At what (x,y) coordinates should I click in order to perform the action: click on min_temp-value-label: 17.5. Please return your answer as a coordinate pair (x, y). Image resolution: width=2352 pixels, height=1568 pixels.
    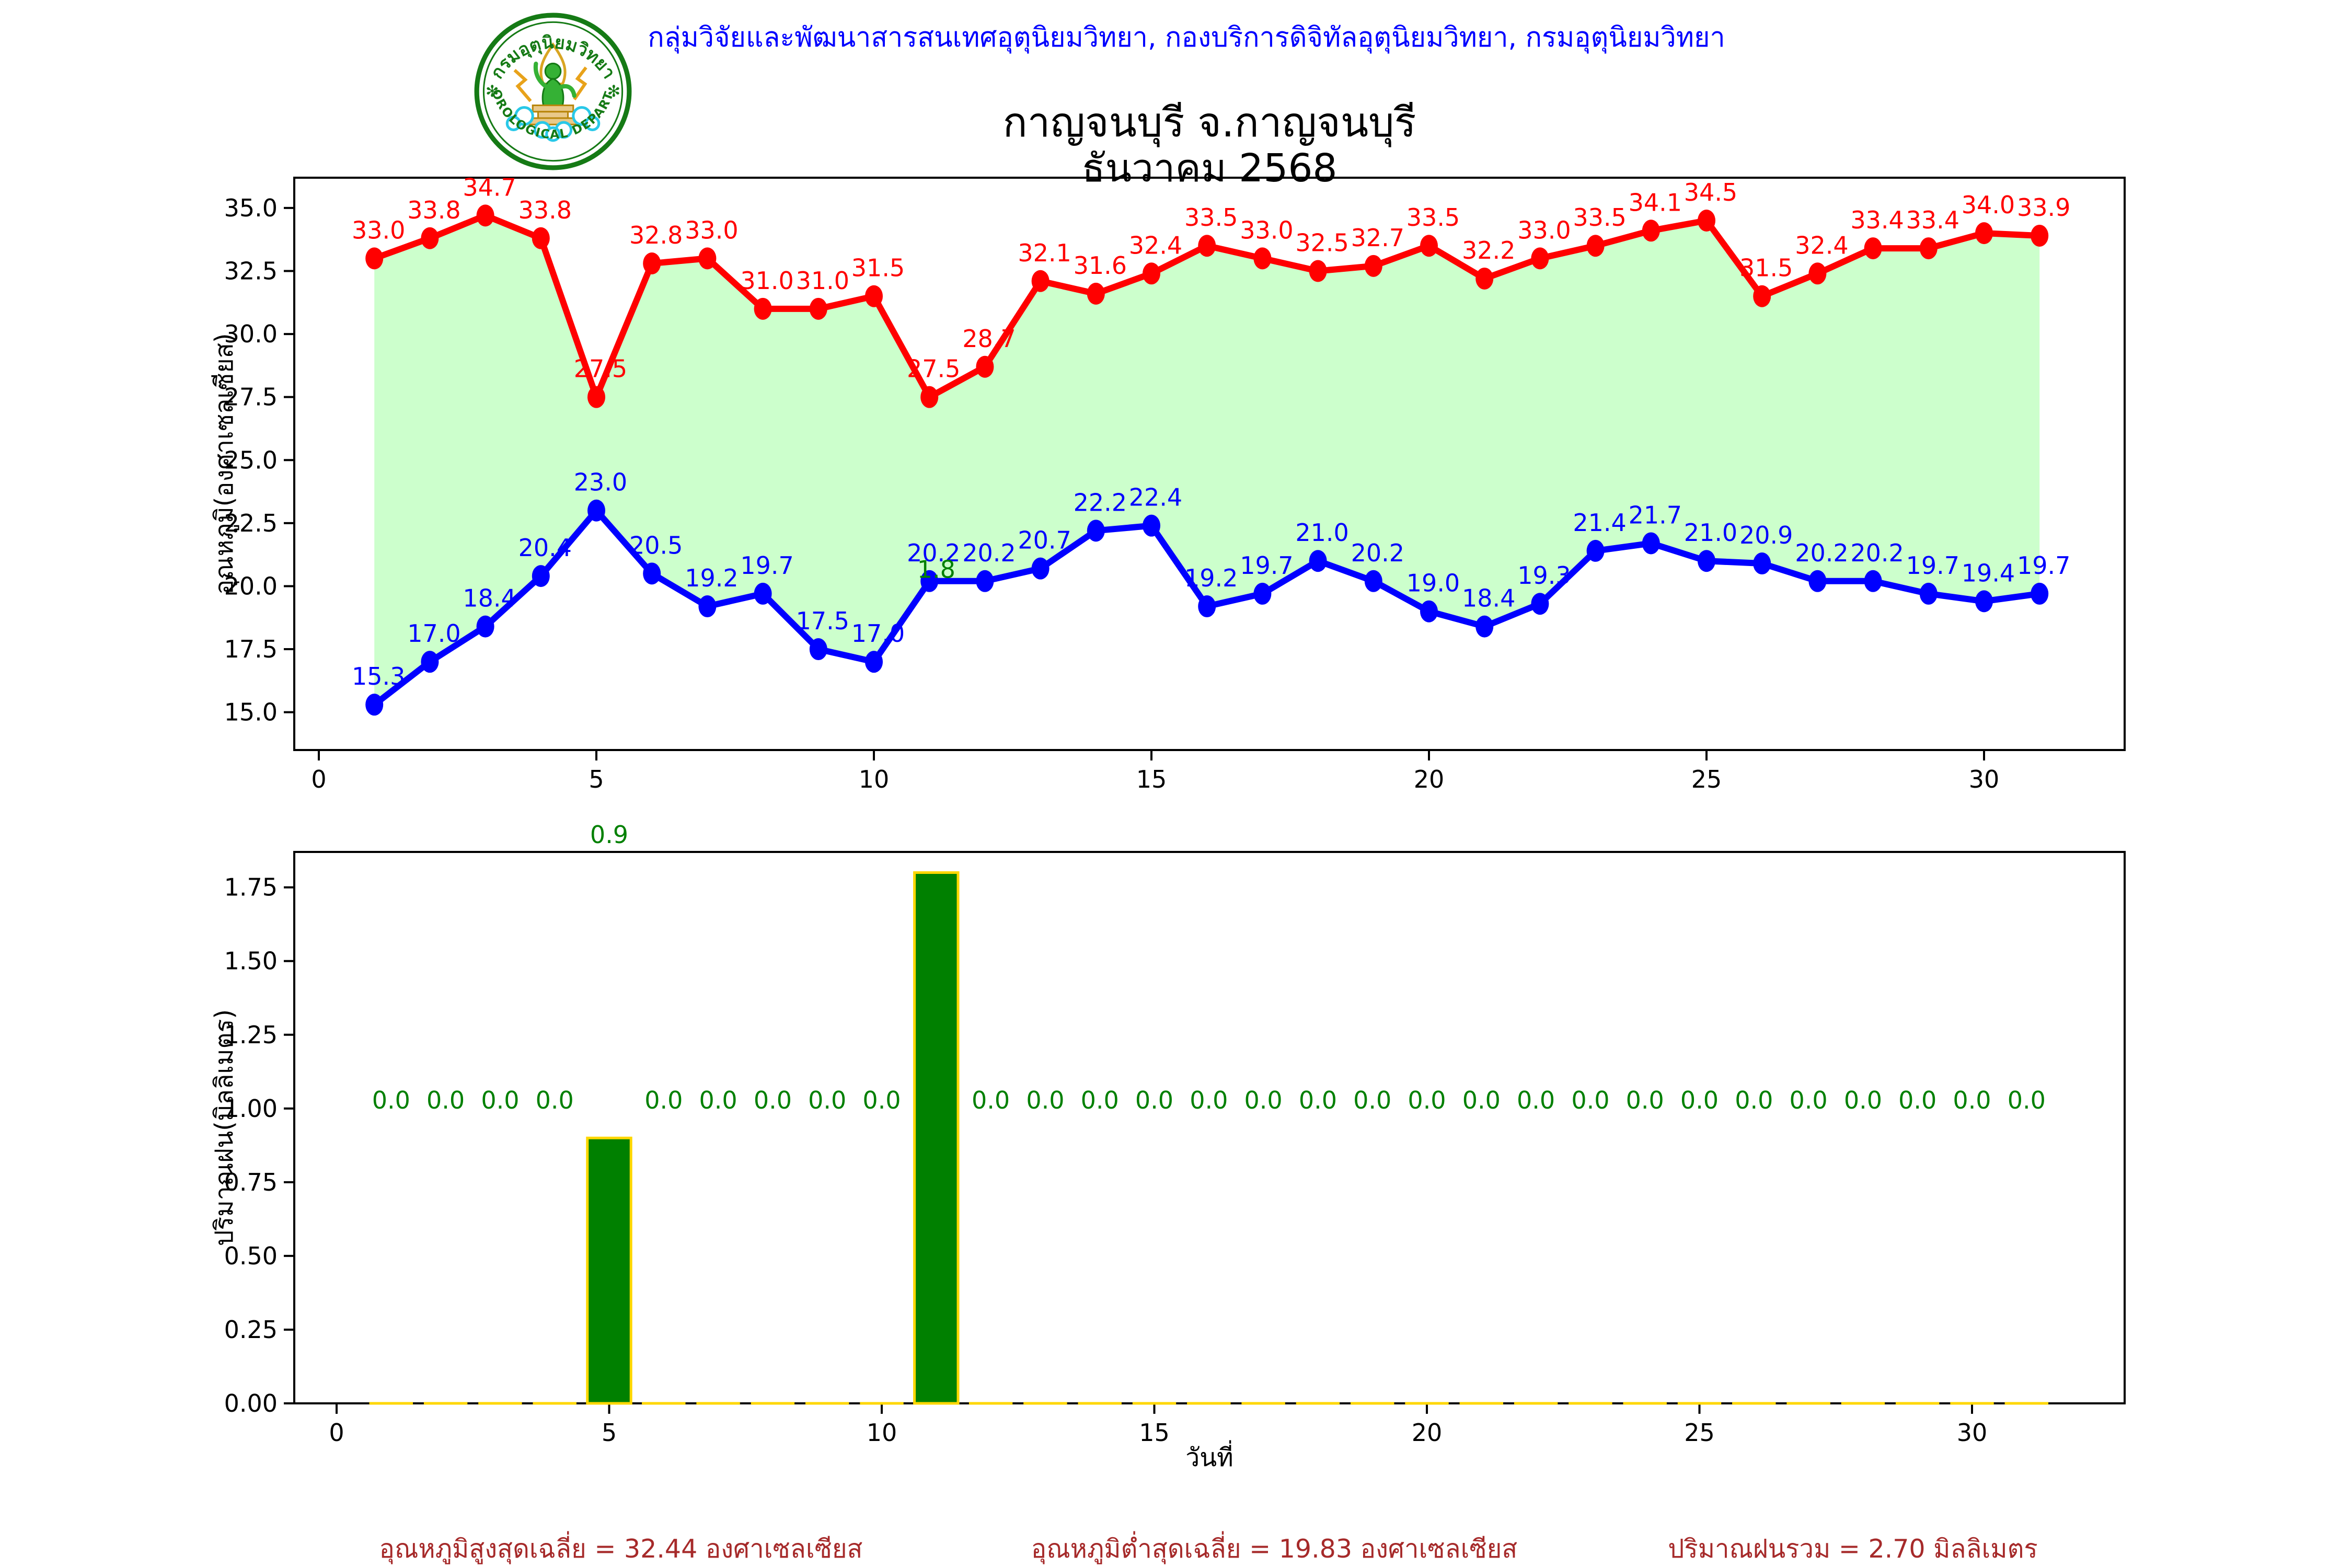
    Looking at the image, I should click on (822, 621).